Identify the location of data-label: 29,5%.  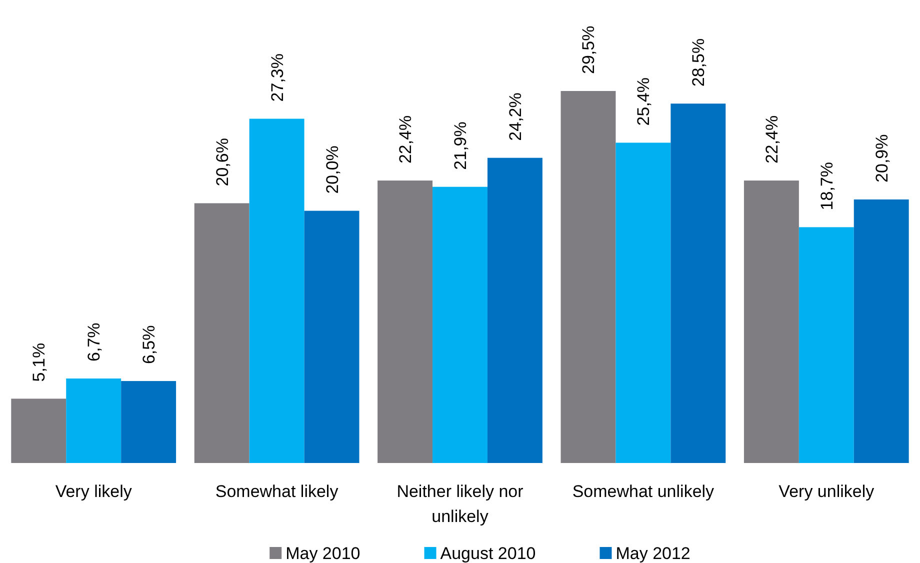
(588, 50).